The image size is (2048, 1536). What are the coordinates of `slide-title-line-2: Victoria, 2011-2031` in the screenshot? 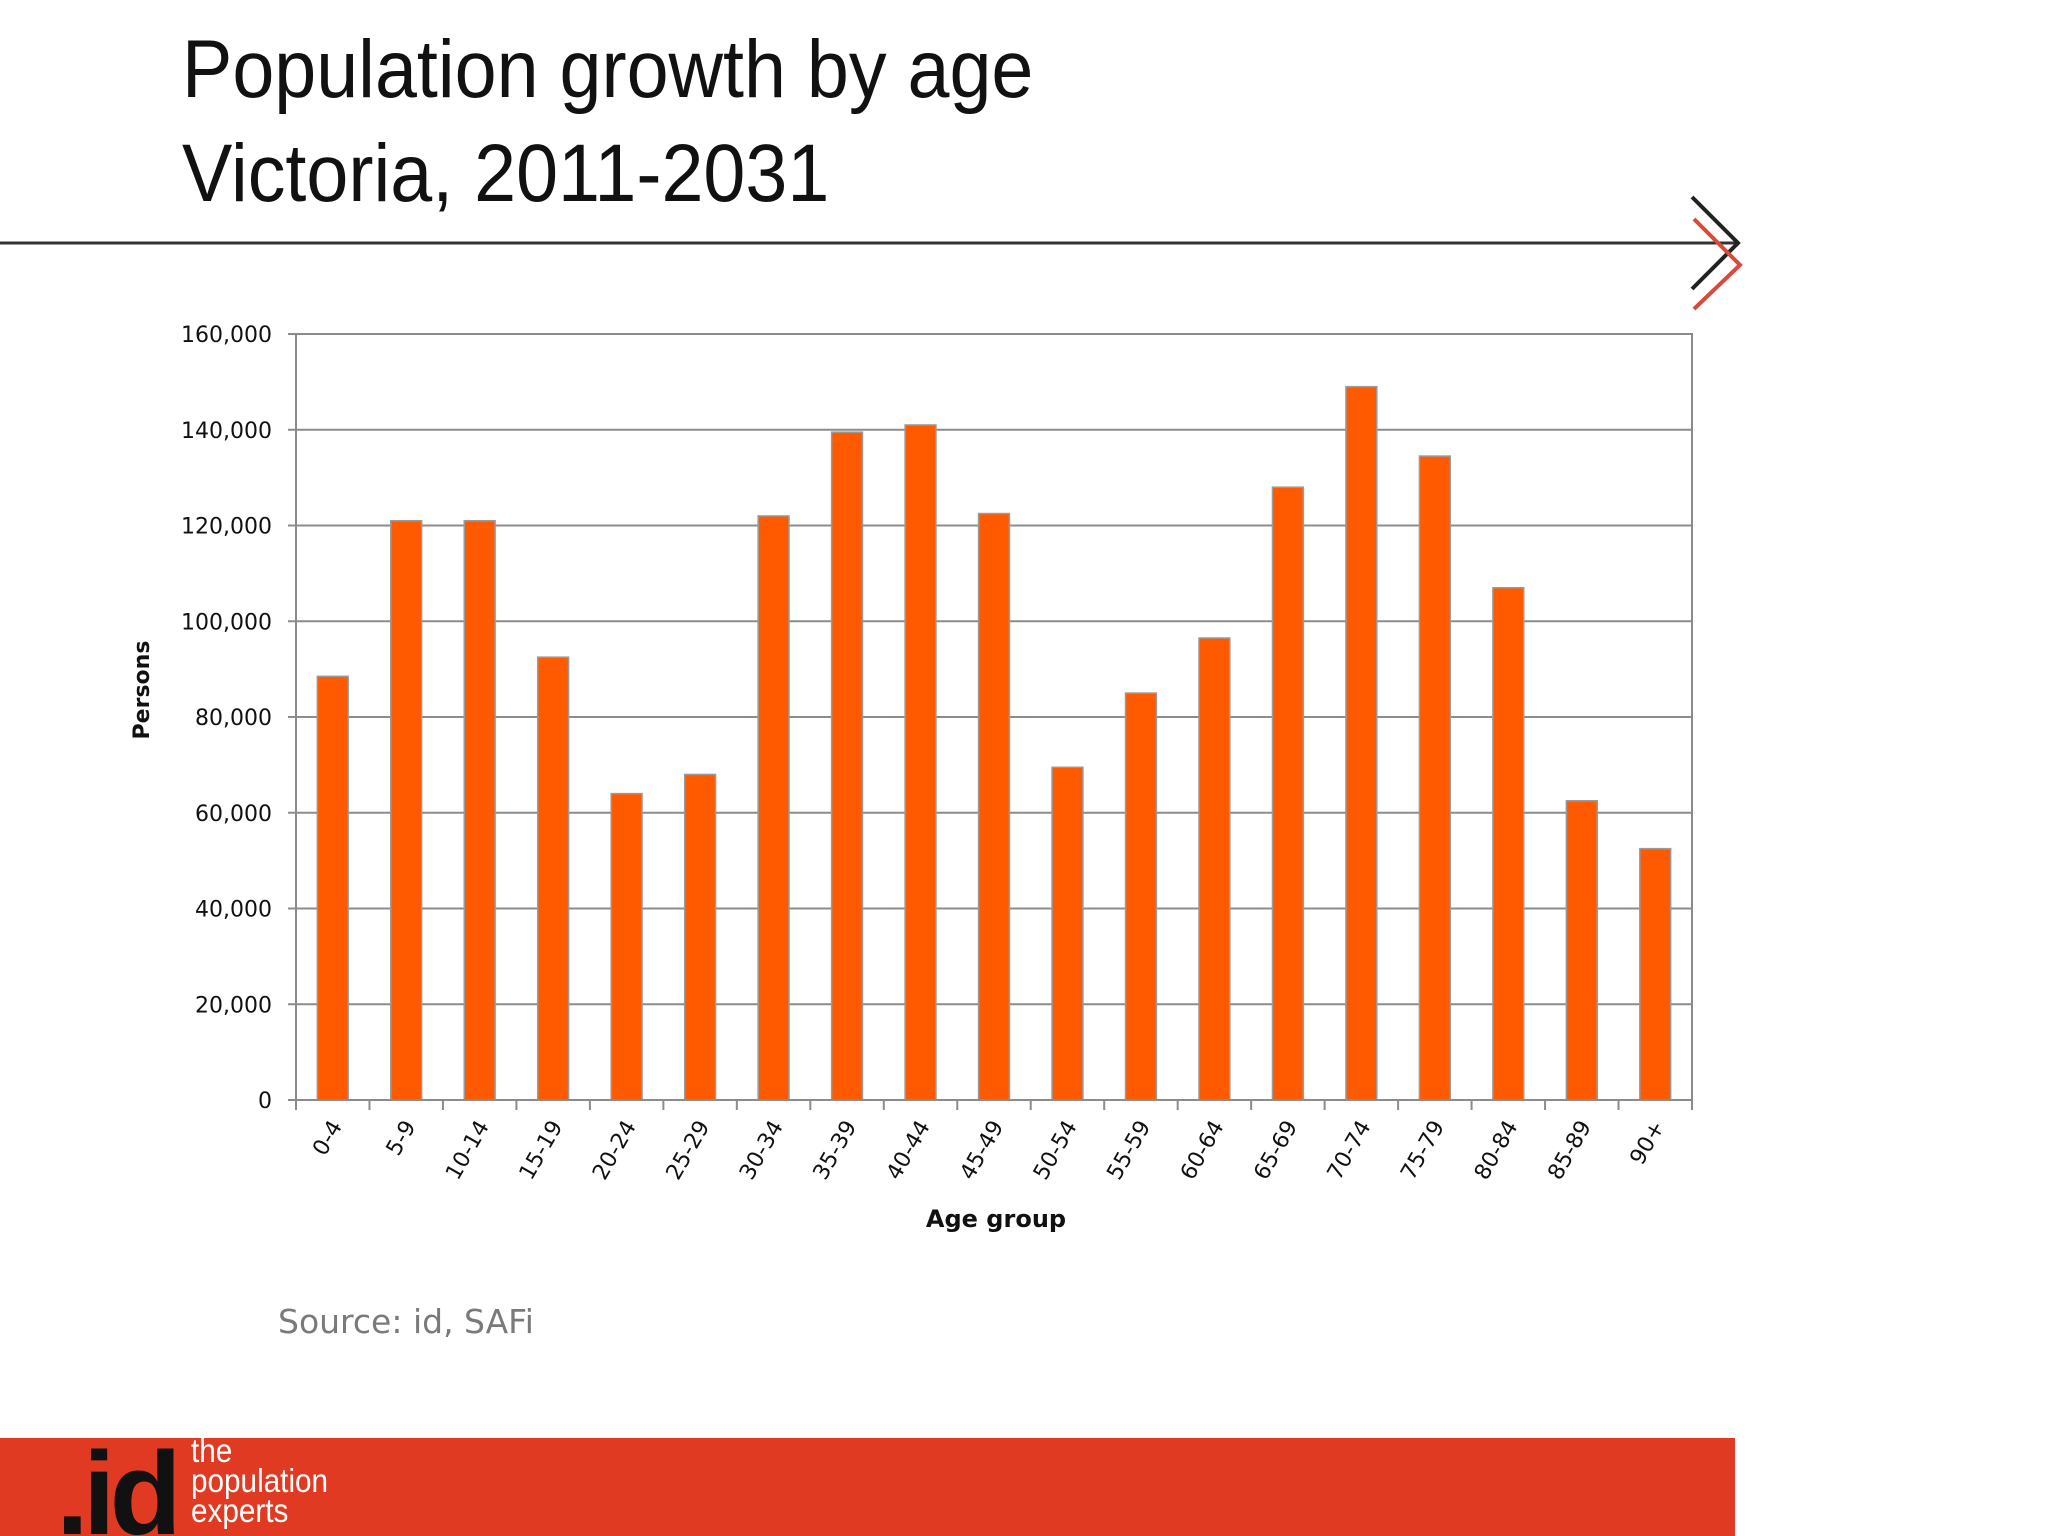 It's located at (506, 173).